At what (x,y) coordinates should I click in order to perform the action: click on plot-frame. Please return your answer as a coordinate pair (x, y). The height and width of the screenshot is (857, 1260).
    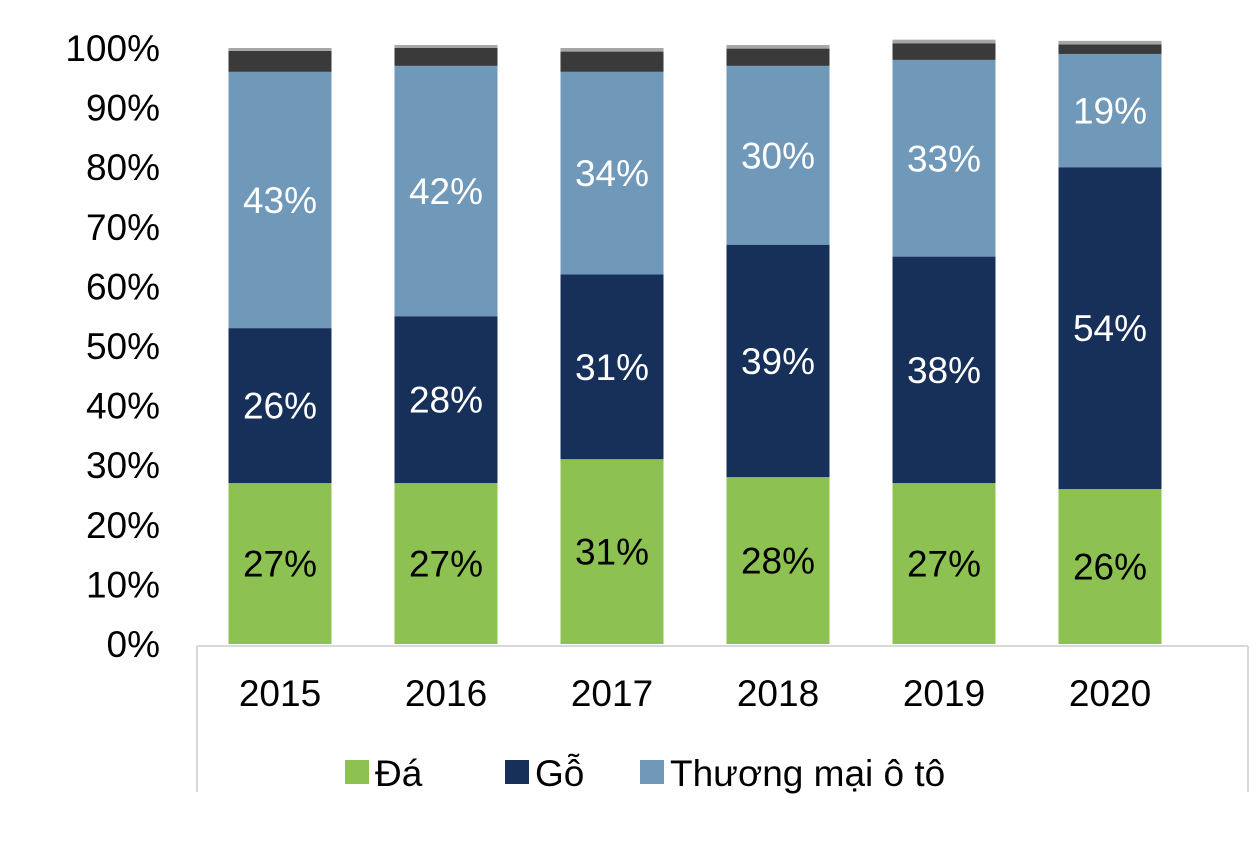
    Looking at the image, I should click on (722, 718).